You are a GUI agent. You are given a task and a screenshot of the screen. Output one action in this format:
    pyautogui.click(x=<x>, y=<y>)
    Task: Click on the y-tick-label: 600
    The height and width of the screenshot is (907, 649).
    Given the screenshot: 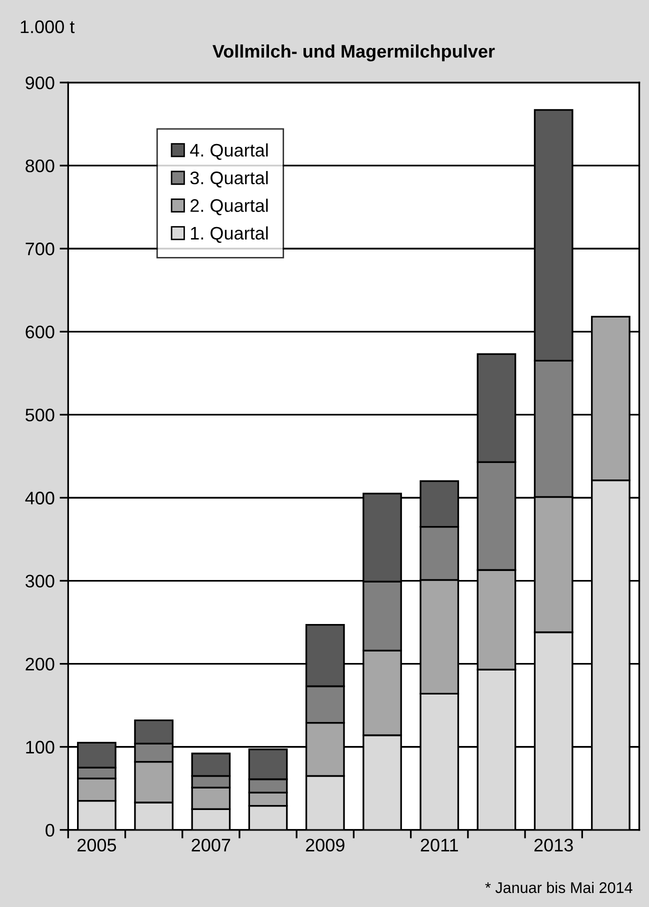 What is the action you would take?
    pyautogui.click(x=40, y=332)
    